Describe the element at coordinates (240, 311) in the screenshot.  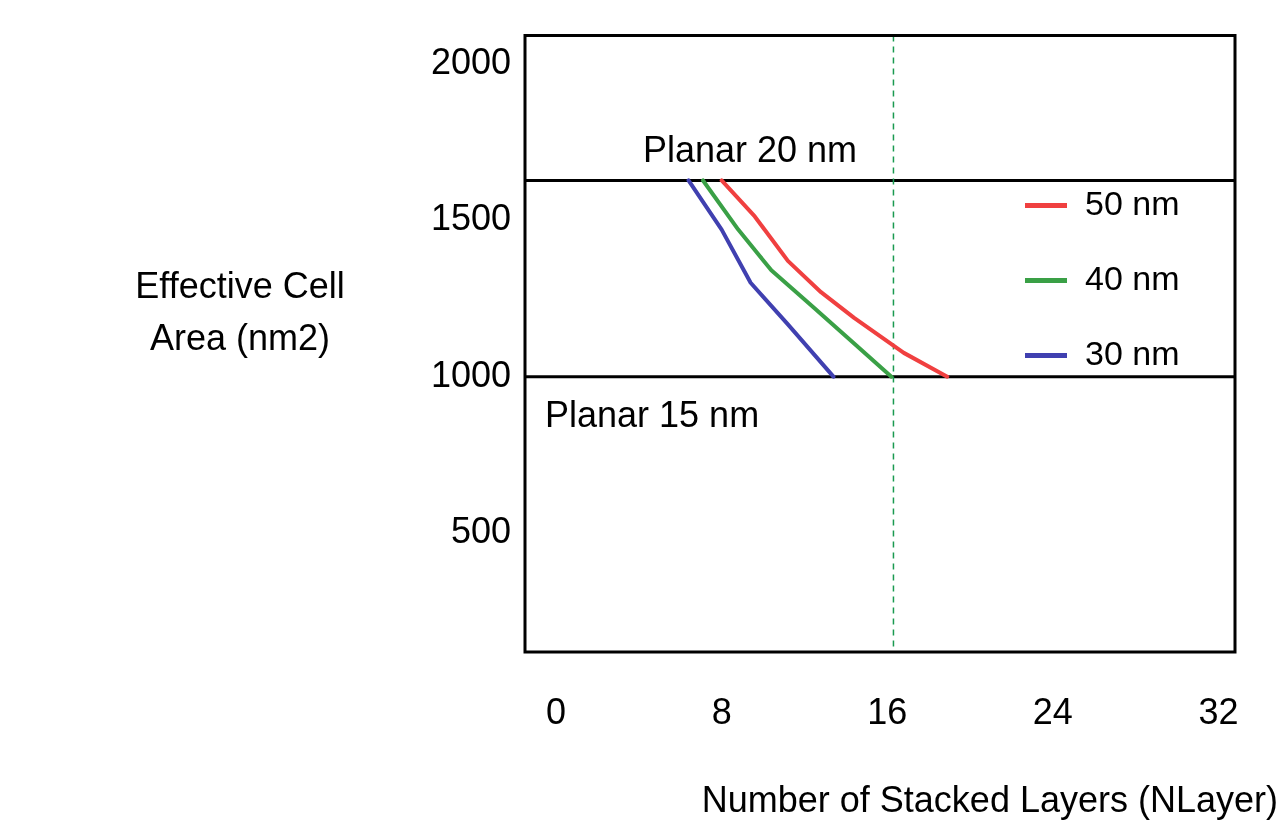
I see `y-axis-title: Effective Cell Area (nm2)` at that location.